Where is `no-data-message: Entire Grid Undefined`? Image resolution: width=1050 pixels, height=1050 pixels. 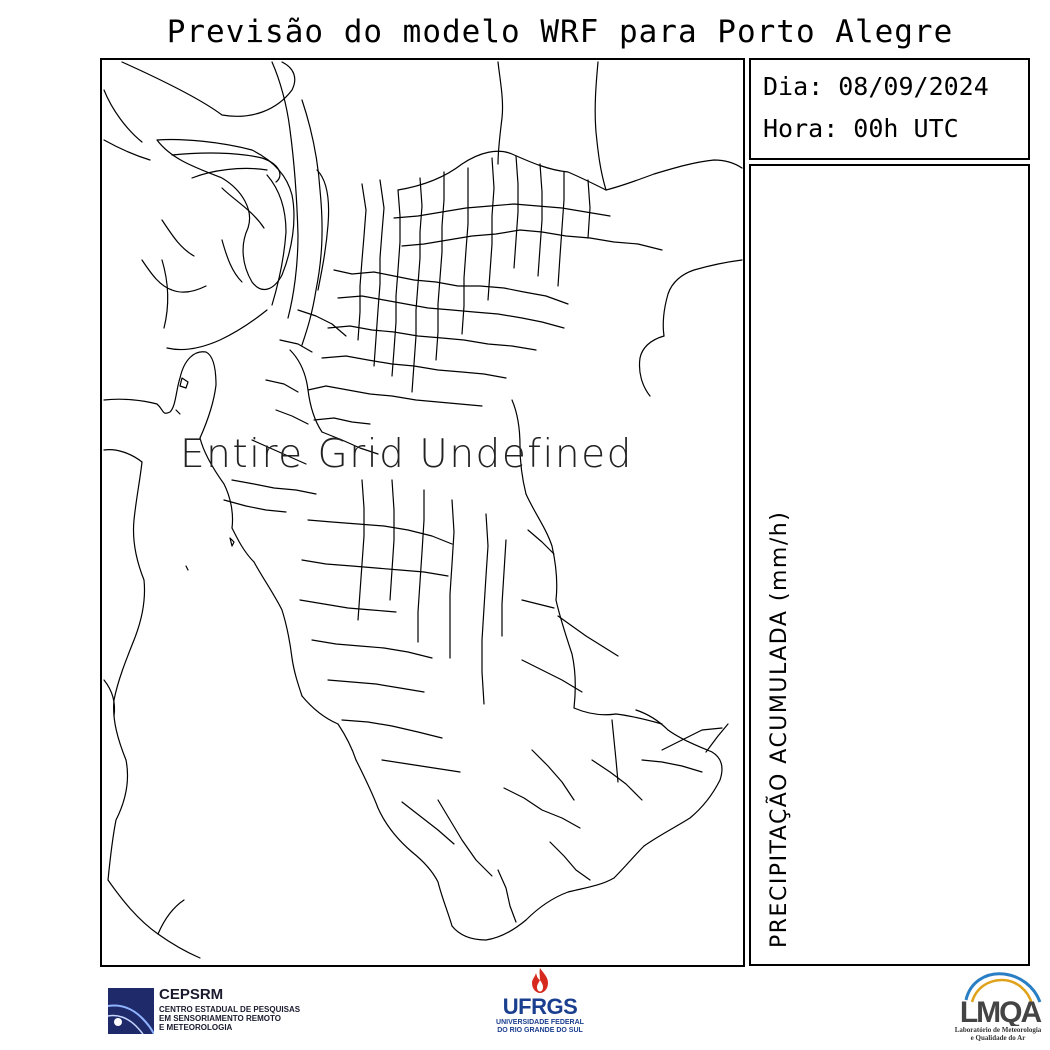 no-data-message: Entire Grid Undefined is located at coordinates (406, 454).